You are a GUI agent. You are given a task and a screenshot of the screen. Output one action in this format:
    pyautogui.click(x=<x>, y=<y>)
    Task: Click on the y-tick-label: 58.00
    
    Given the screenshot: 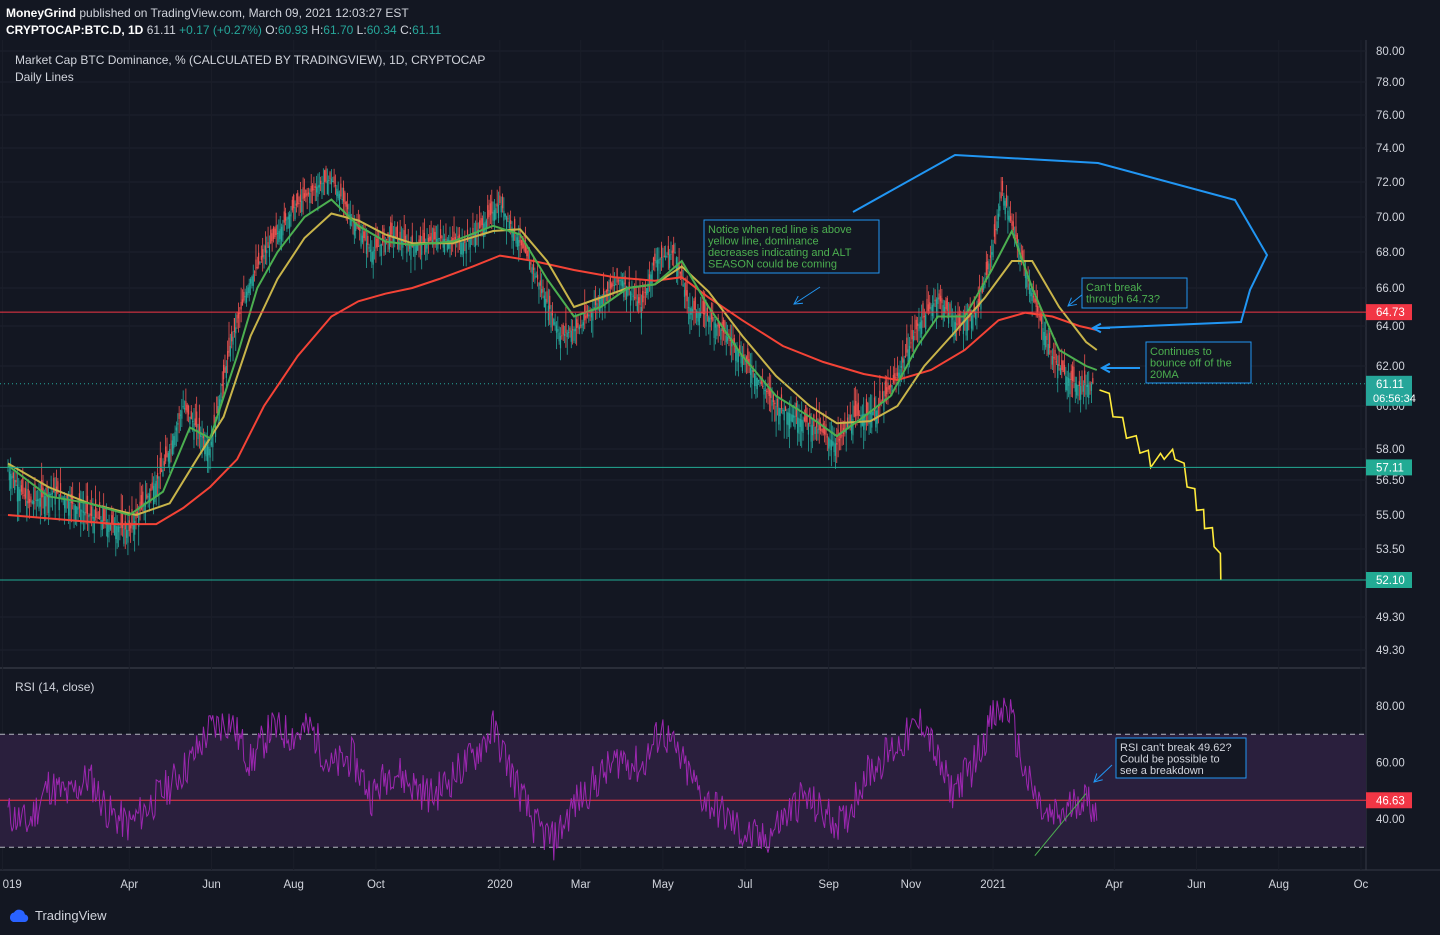 What is the action you would take?
    pyautogui.click(x=1390, y=450)
    